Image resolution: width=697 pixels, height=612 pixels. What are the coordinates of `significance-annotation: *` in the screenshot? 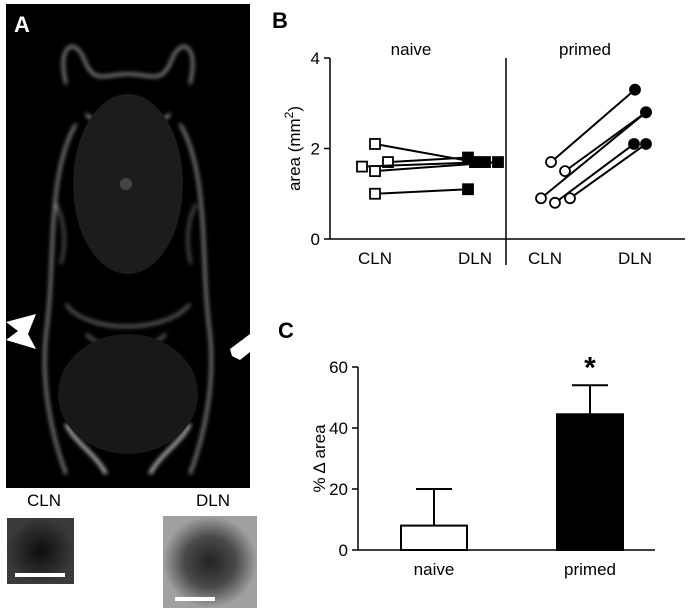 It's located at (590, 367).